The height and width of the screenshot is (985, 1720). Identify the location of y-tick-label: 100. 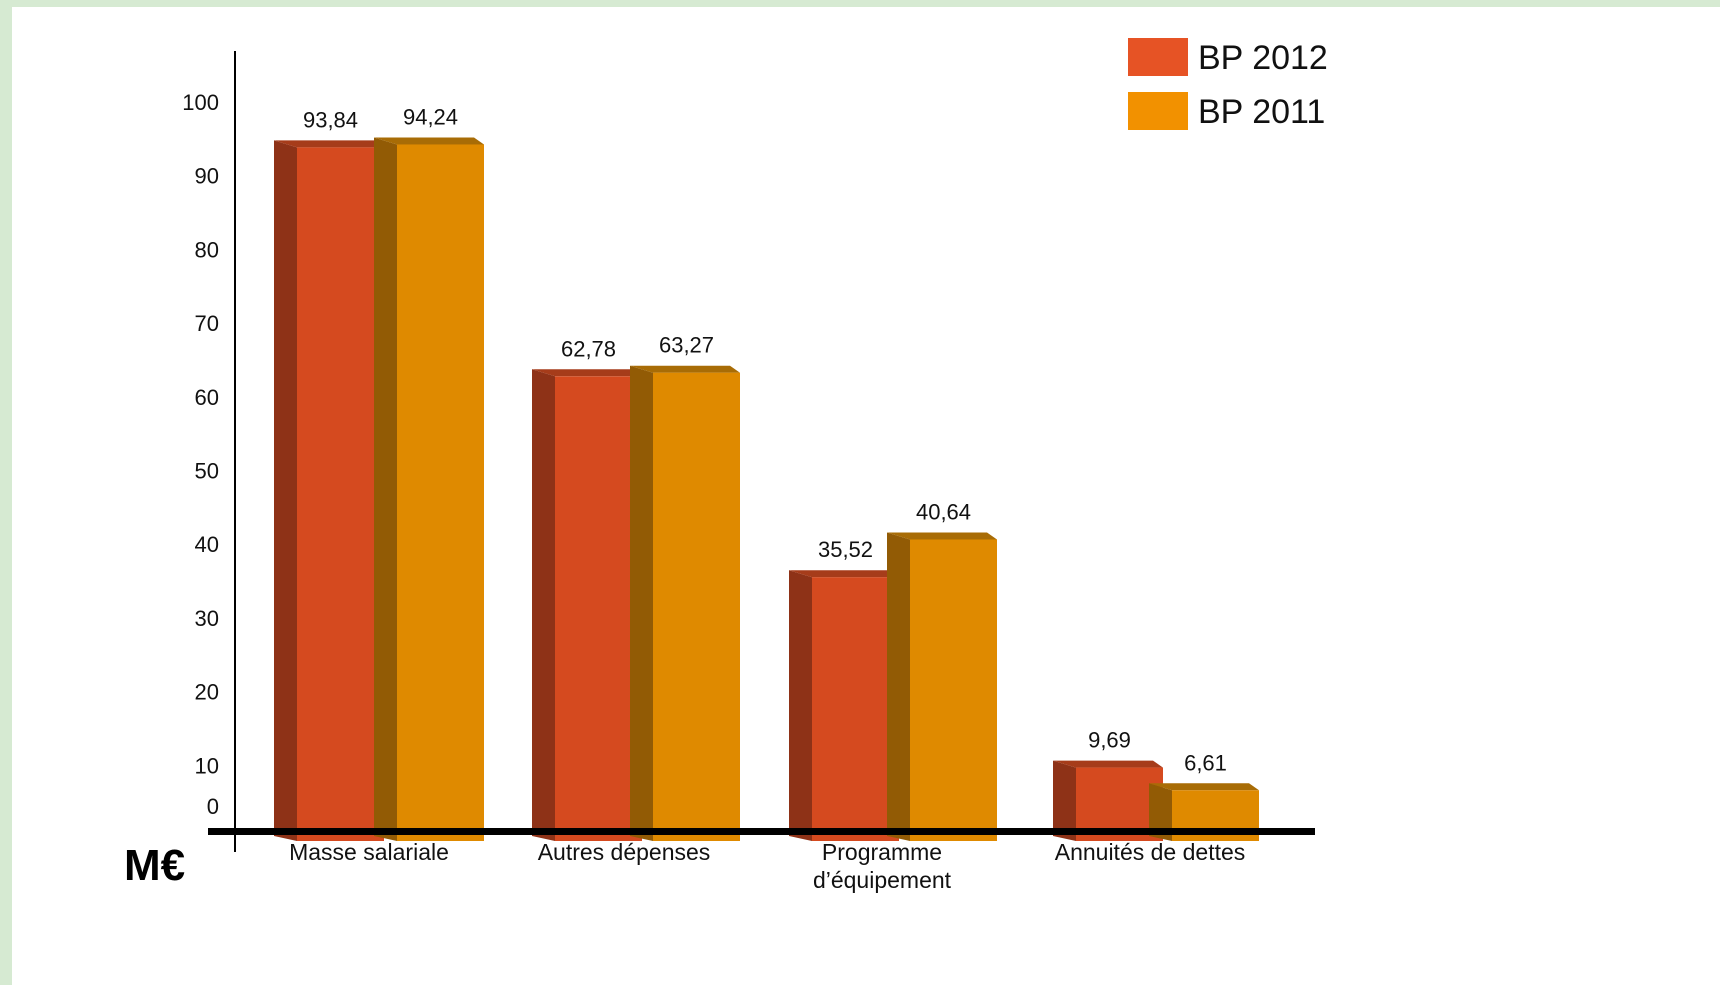
(200, 102).